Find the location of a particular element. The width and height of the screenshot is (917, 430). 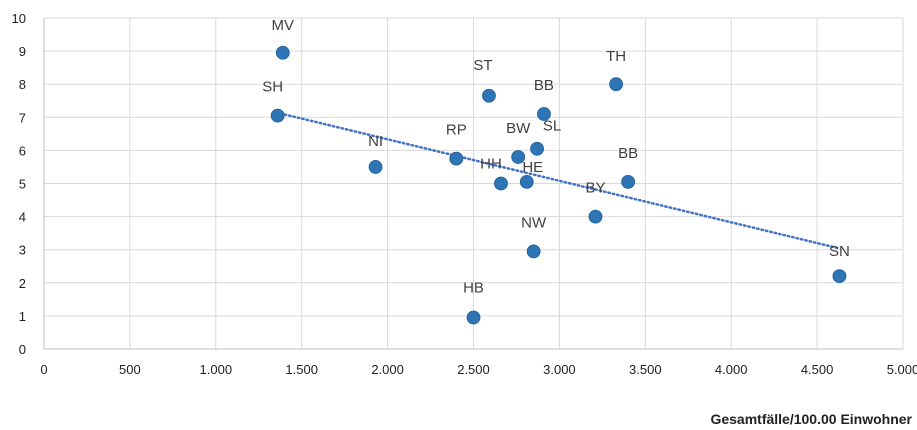

x-tick-label: 1.000 is located at coordinates (216, 369).